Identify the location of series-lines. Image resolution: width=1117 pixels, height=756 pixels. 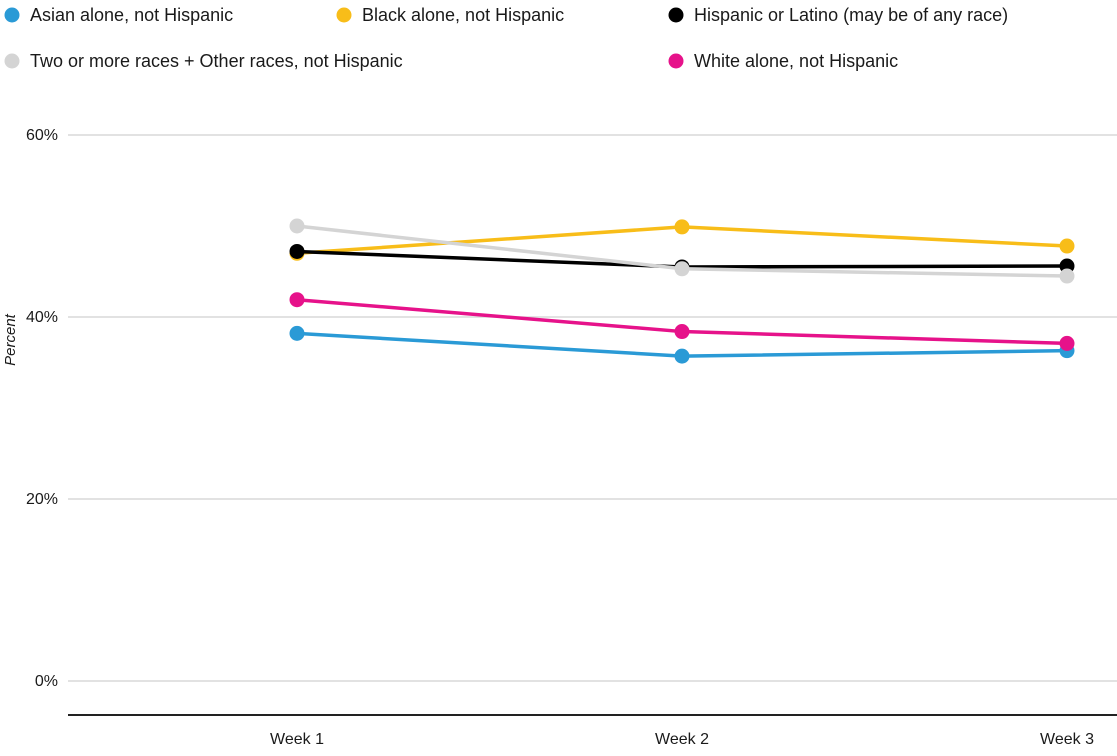
(682, 291).